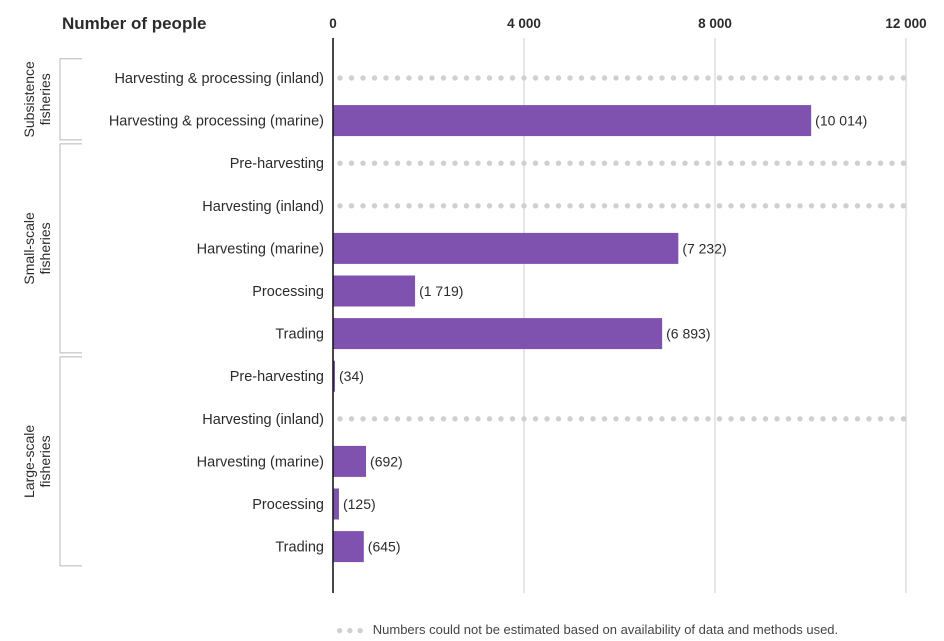 Image resolution: width=944 pixels, height=641 pixels. I want to click on value-label: (10 014), so click(841, 121).